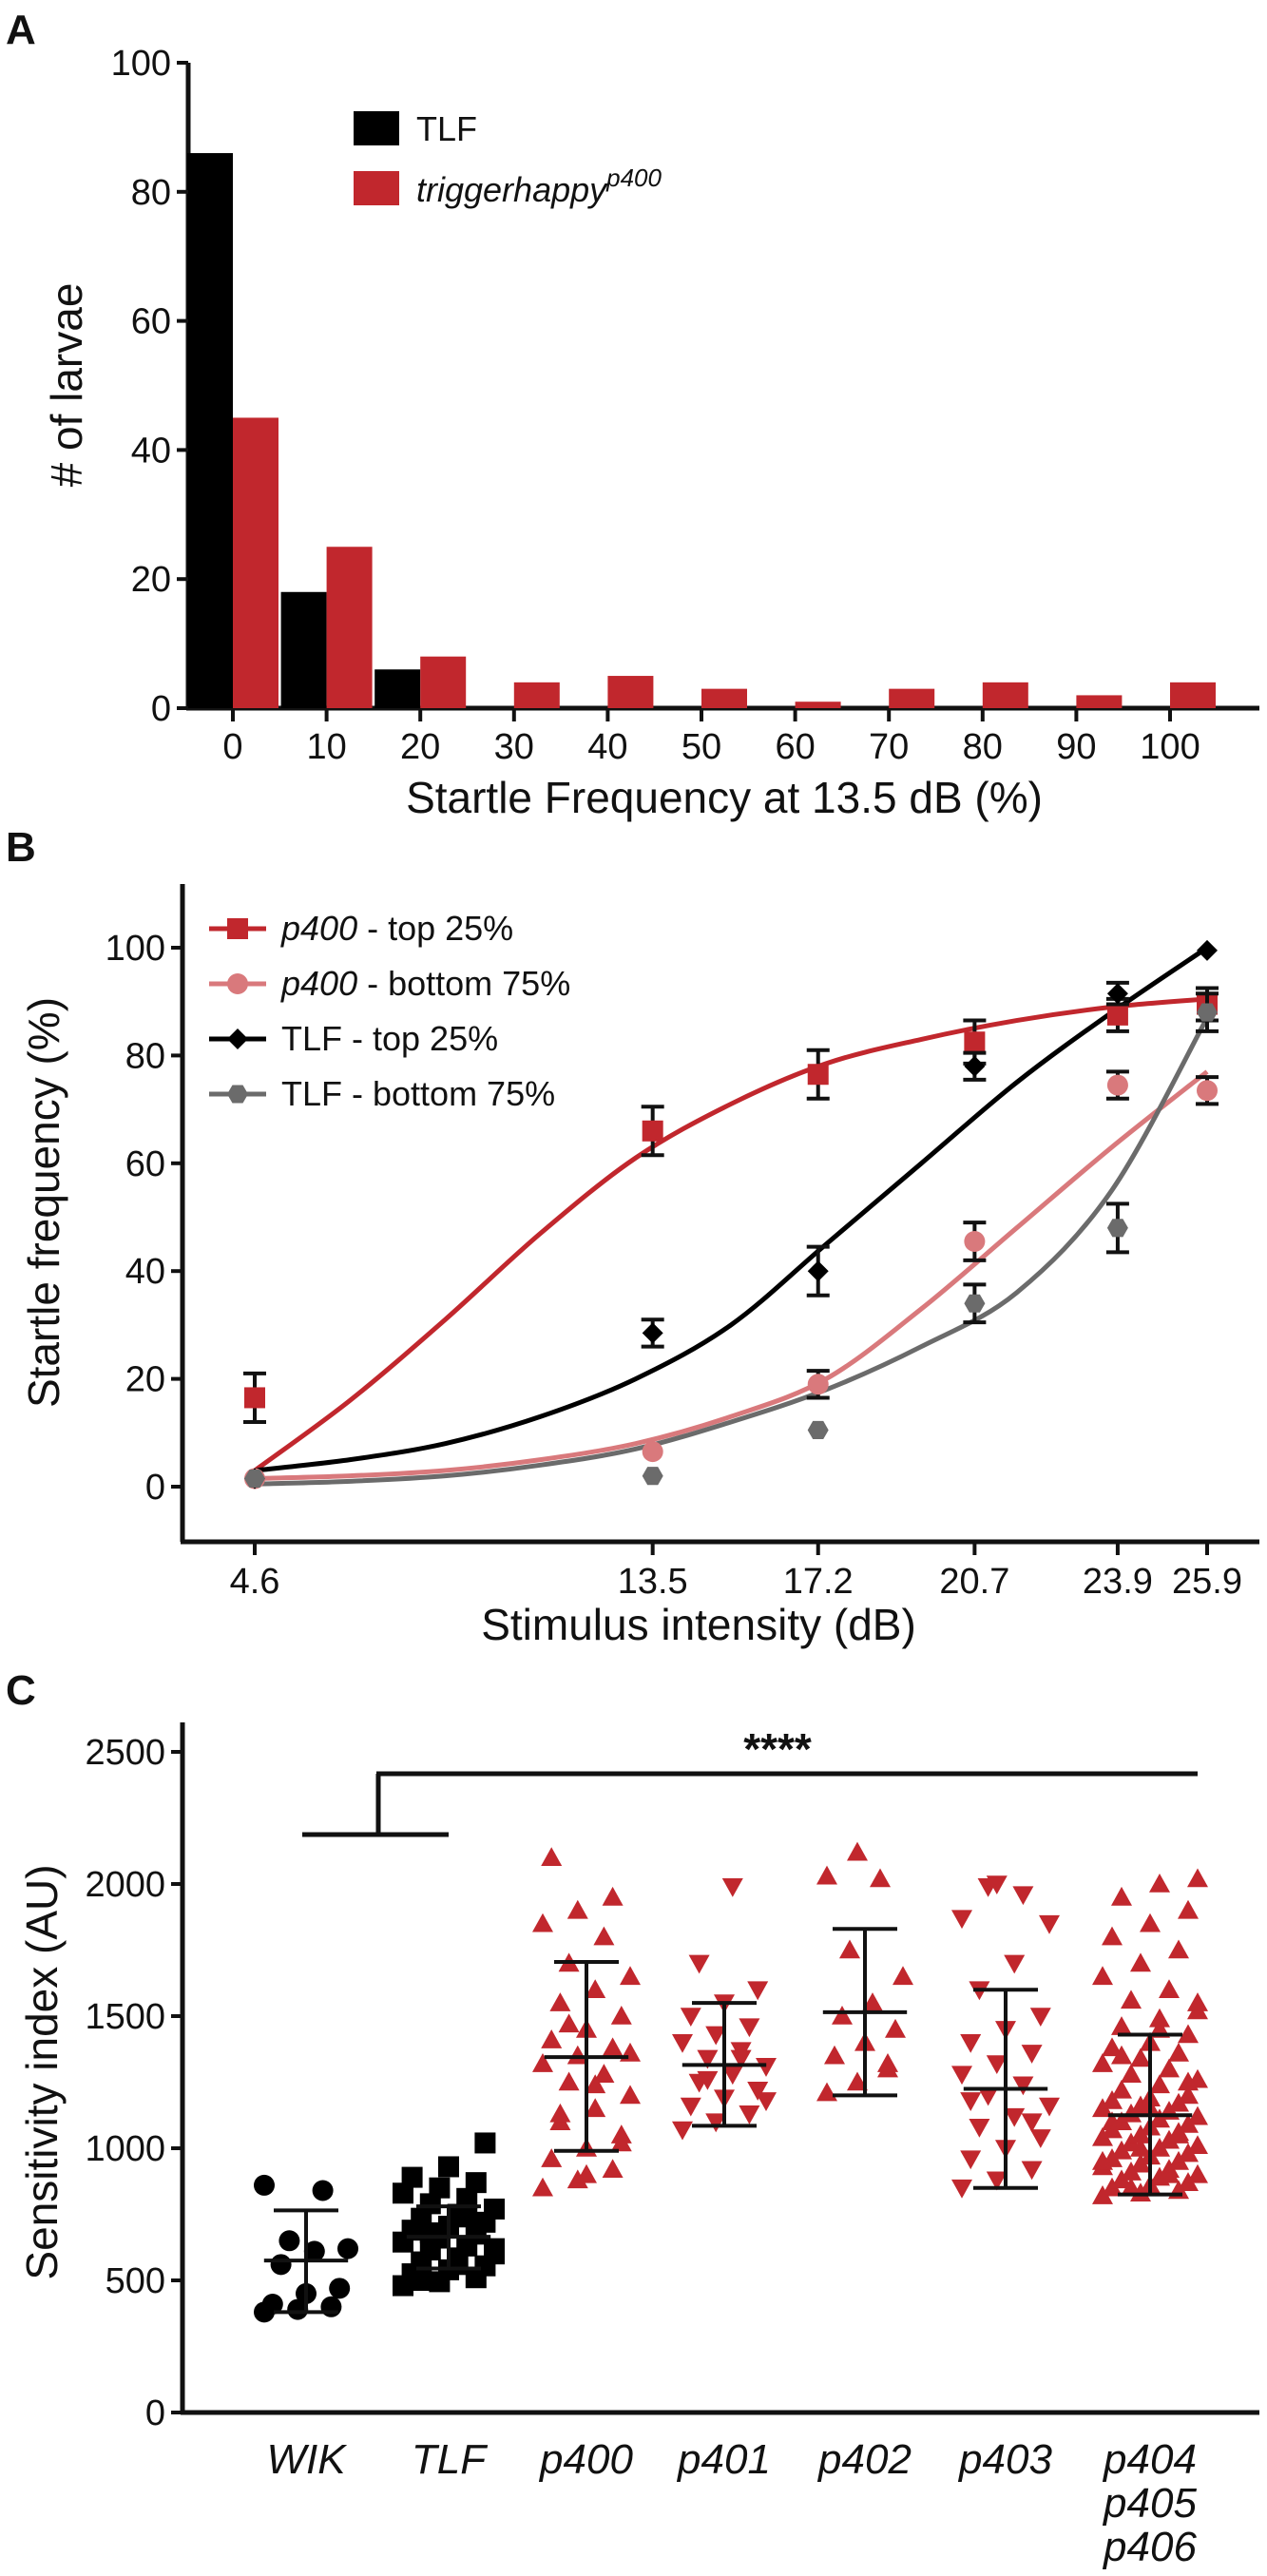 The image size is (1267, 2576). I want to click on b-x-tick-label: 23.9, so click(1118, 1582).